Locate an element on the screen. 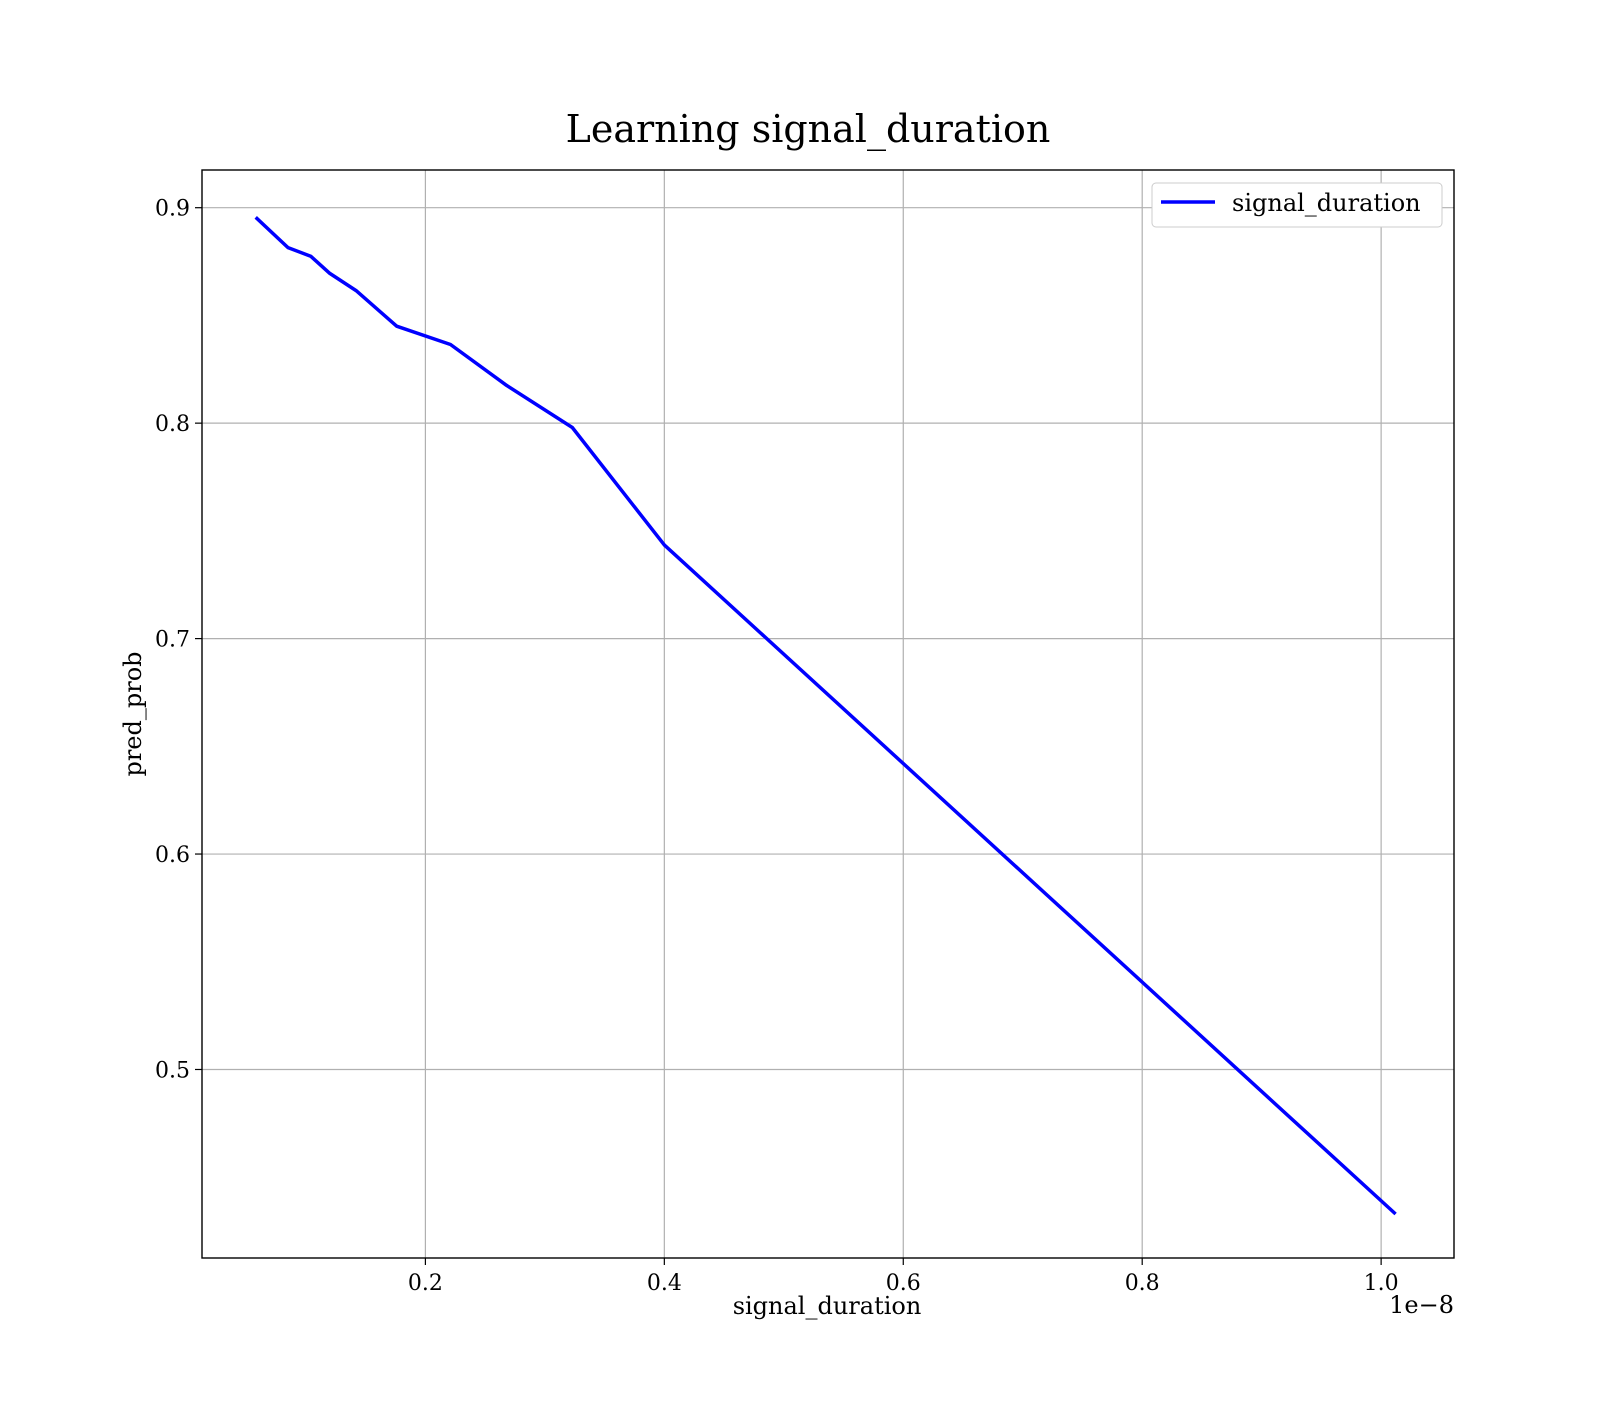 This screenshot has height=1404, width=1600. x-tick-label: 0.2 is located at coordinates (425, 1283).